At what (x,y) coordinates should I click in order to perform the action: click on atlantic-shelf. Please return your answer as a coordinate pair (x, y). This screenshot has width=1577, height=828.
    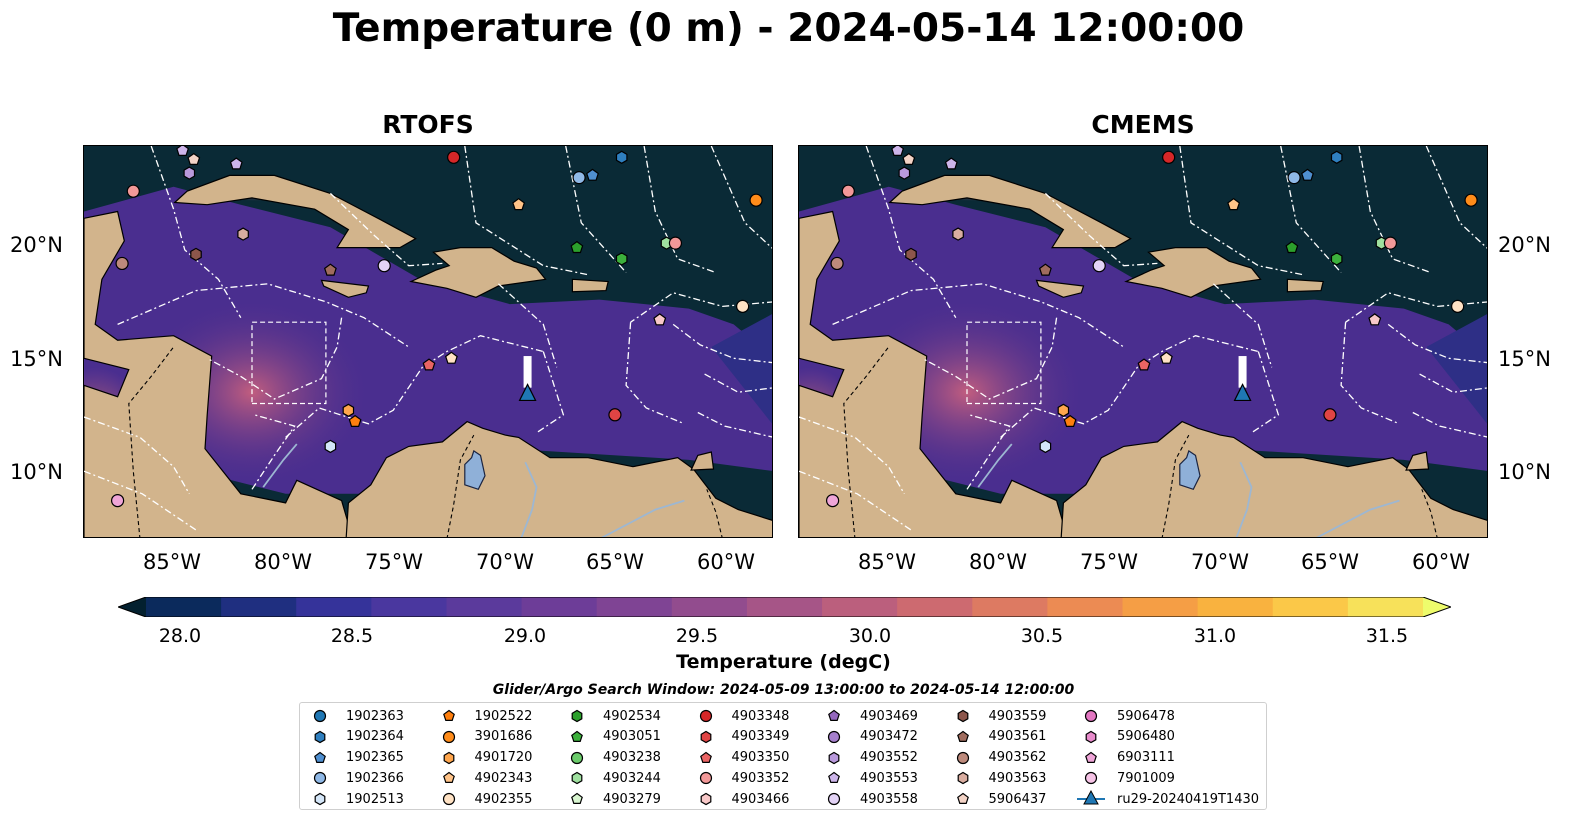
    Looking at the image, I should click on (1456, 369).